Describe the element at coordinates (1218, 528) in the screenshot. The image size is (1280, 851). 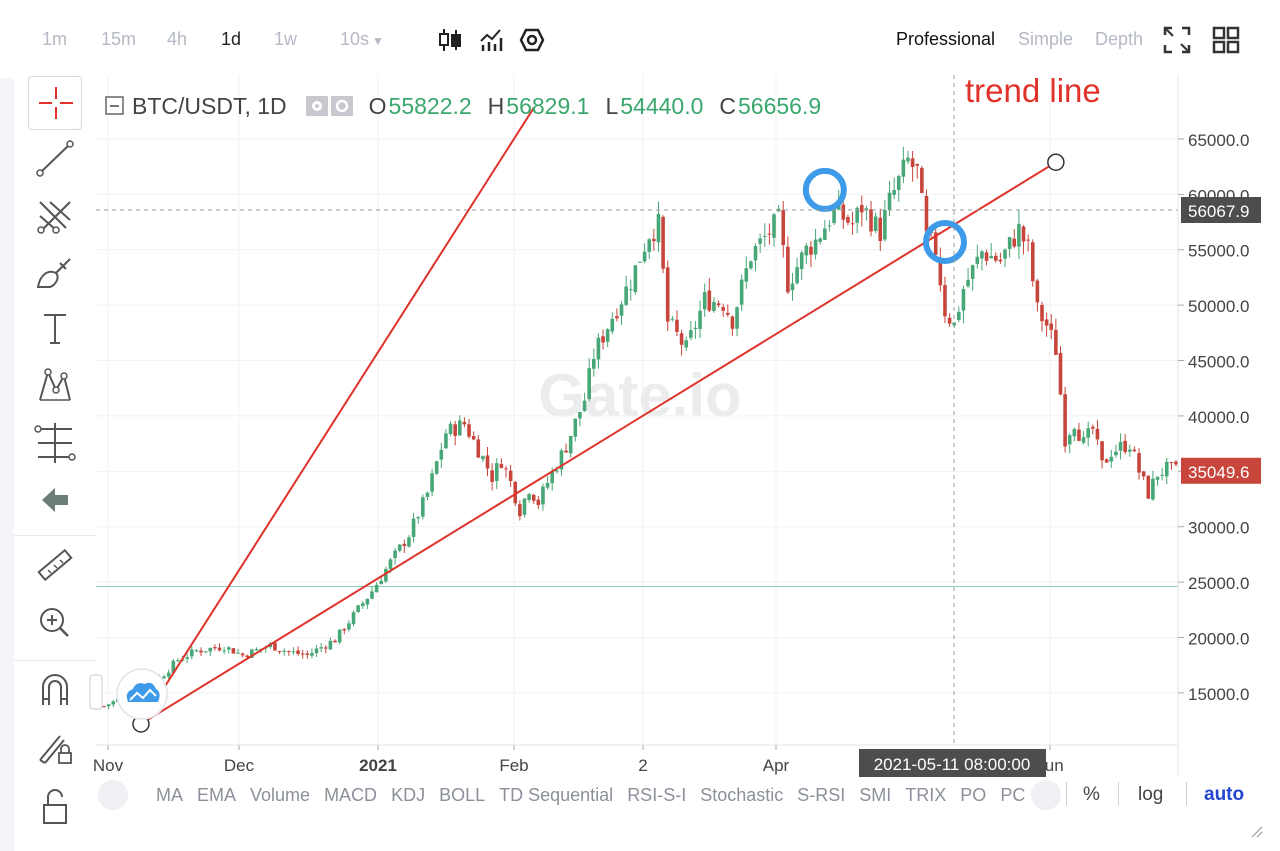
I see `price-tick-label: 30000.0` at that location.